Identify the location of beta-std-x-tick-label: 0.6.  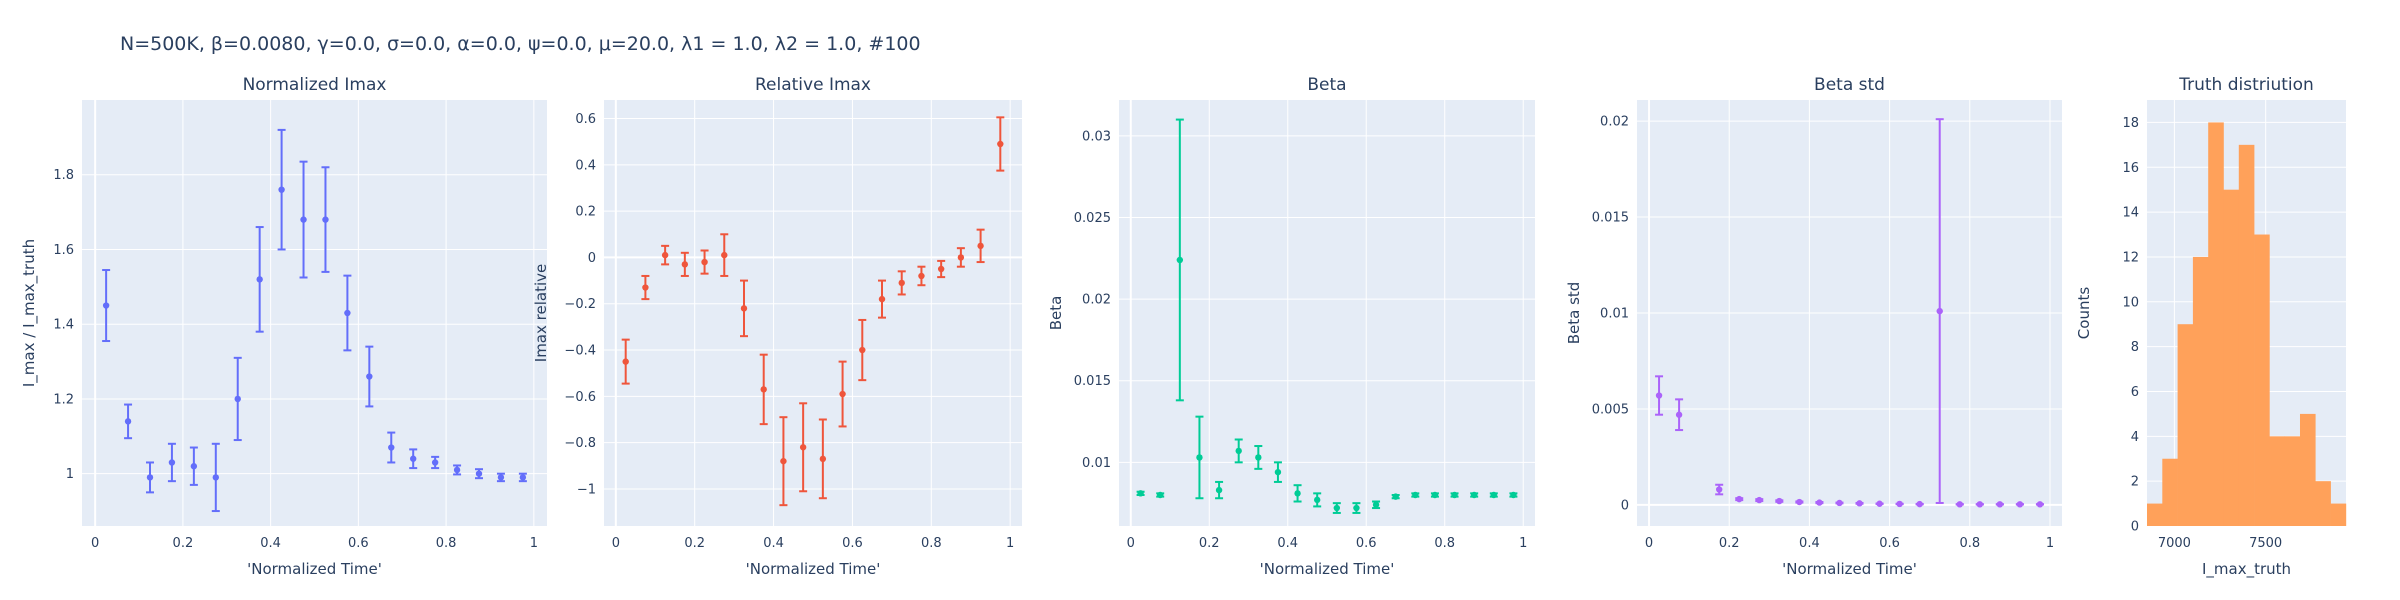
(1889, 543).